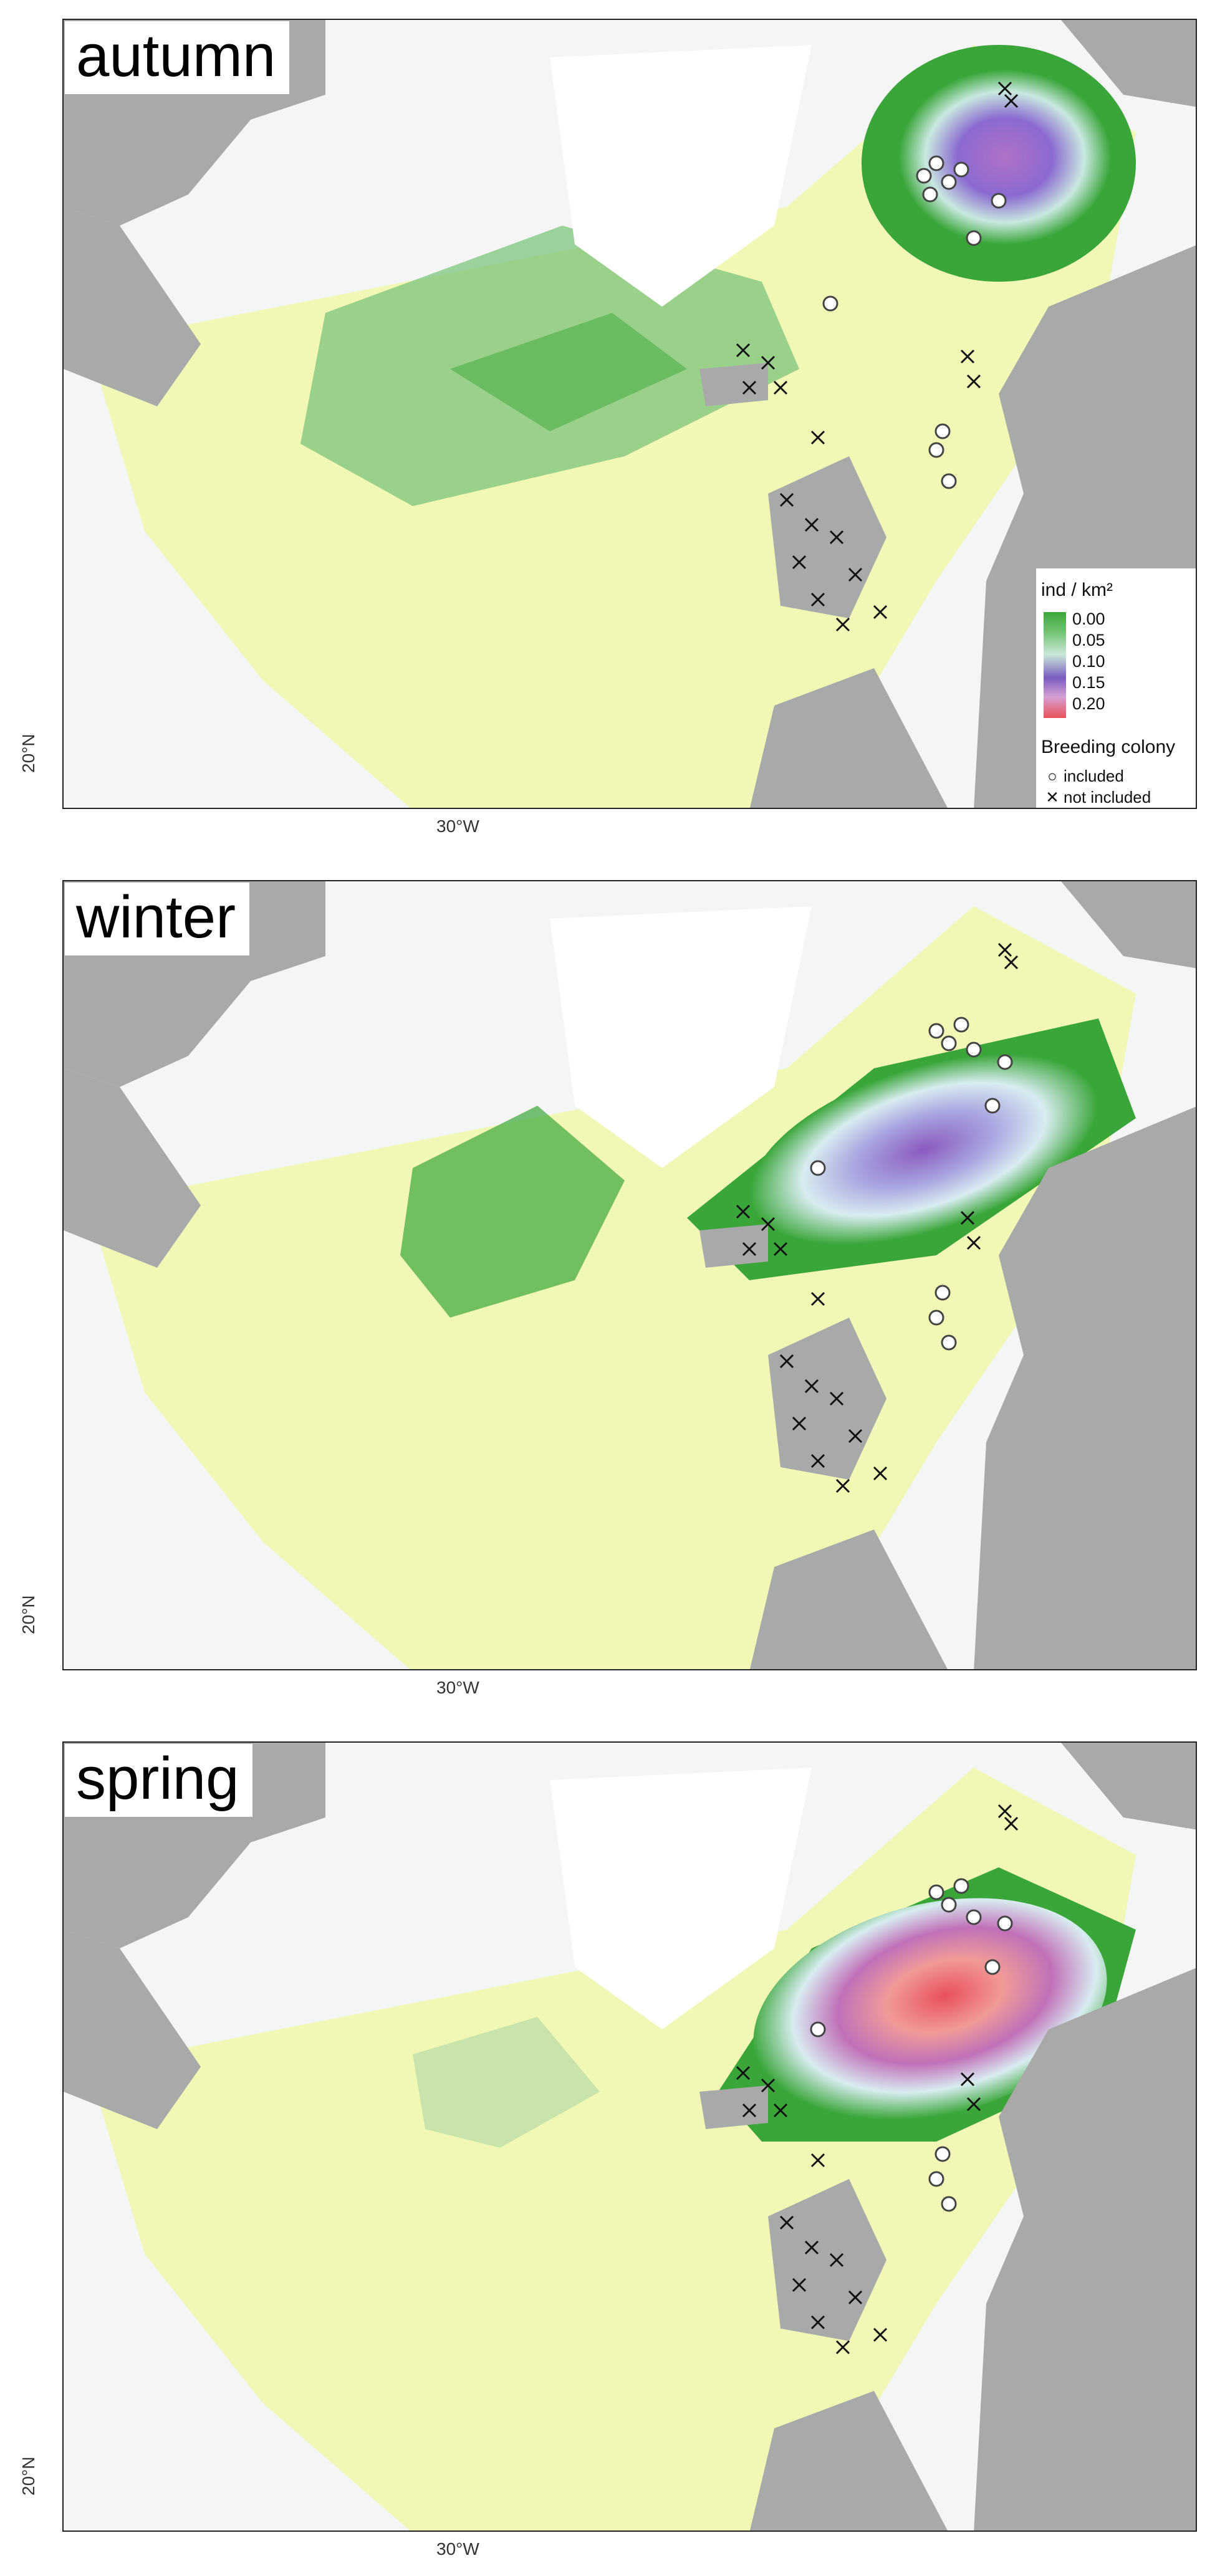 The width and height of the screenshot is (1225, 2576). Describe the element at coordinates (1107, 798) in the screenshot. I see `legend-label: not included` at that location.